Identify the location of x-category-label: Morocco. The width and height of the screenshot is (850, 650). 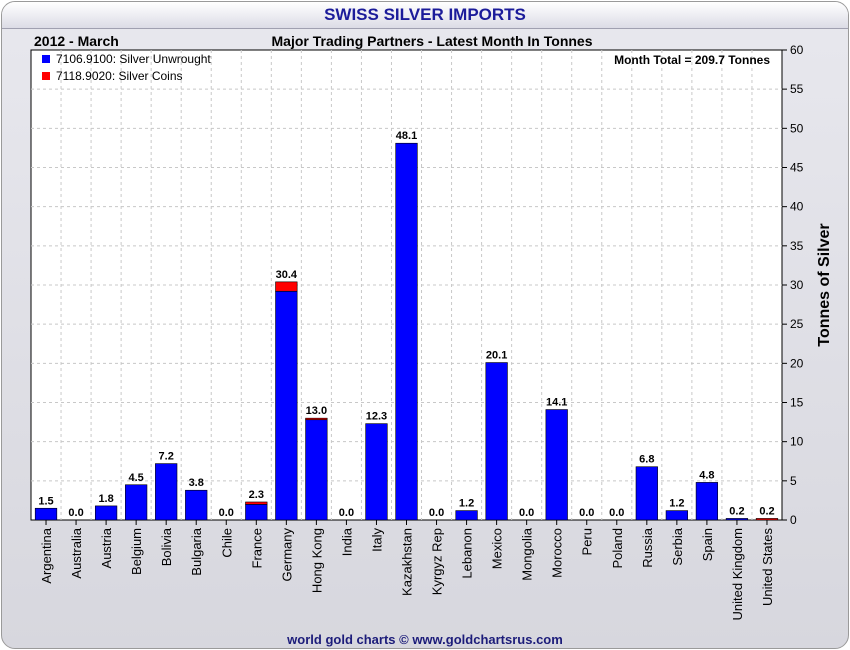
(557, 553).